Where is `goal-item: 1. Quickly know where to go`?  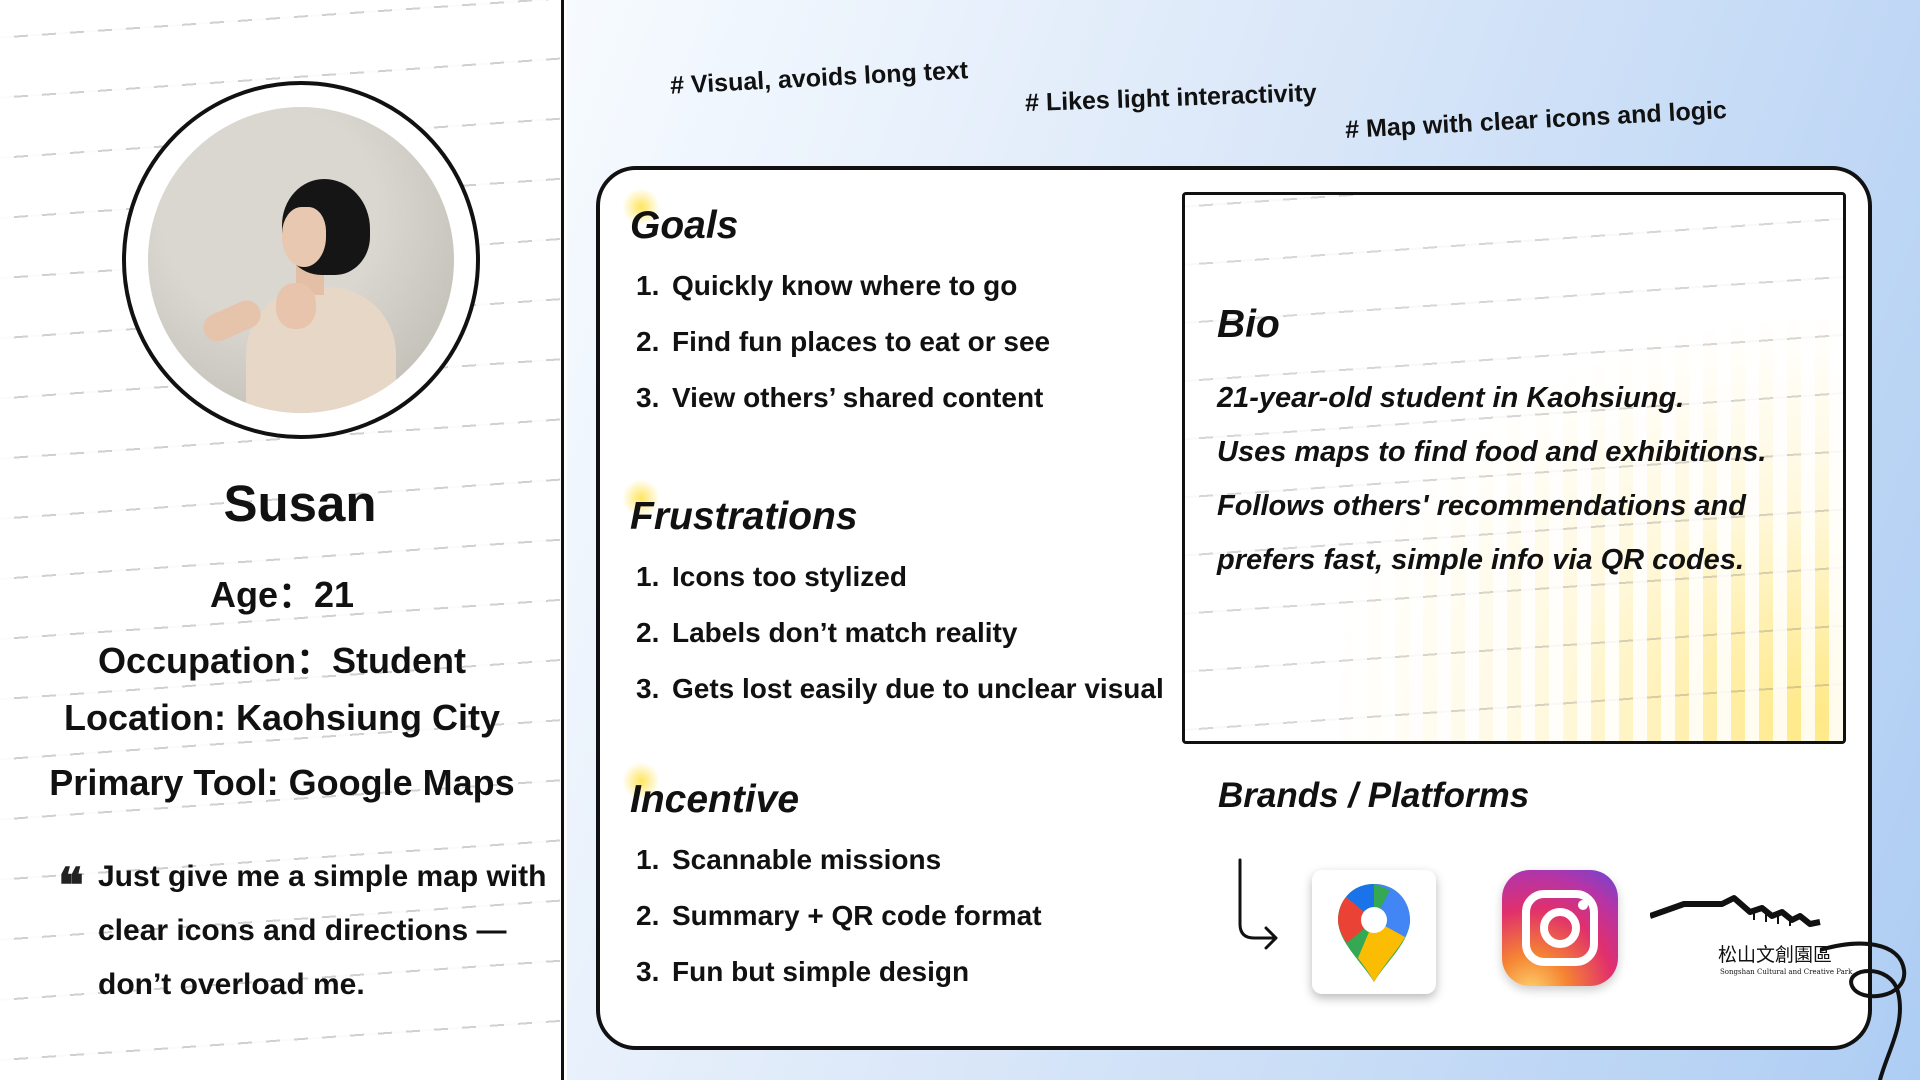 goal-item: 1. Quickly know where to go is located at coordinates (827, 285).